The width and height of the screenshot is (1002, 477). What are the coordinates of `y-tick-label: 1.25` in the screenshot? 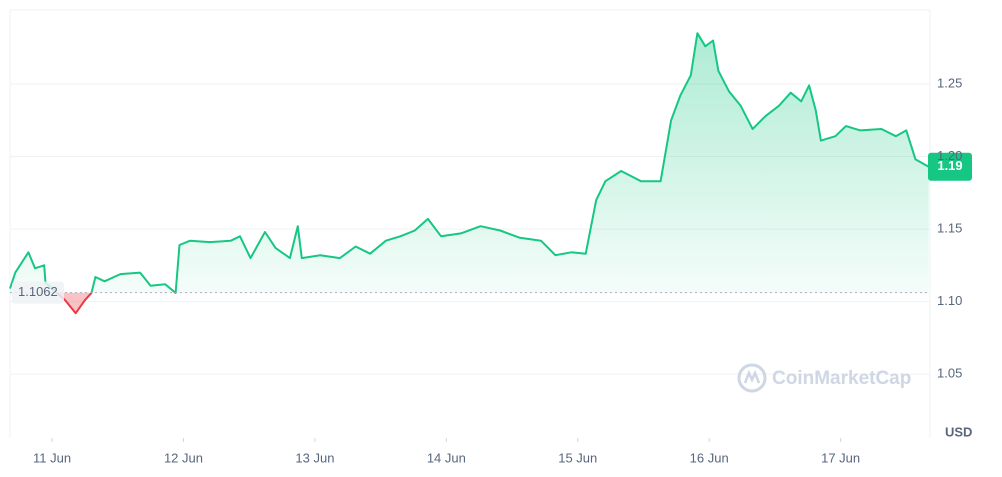 It's located at (949, 82).